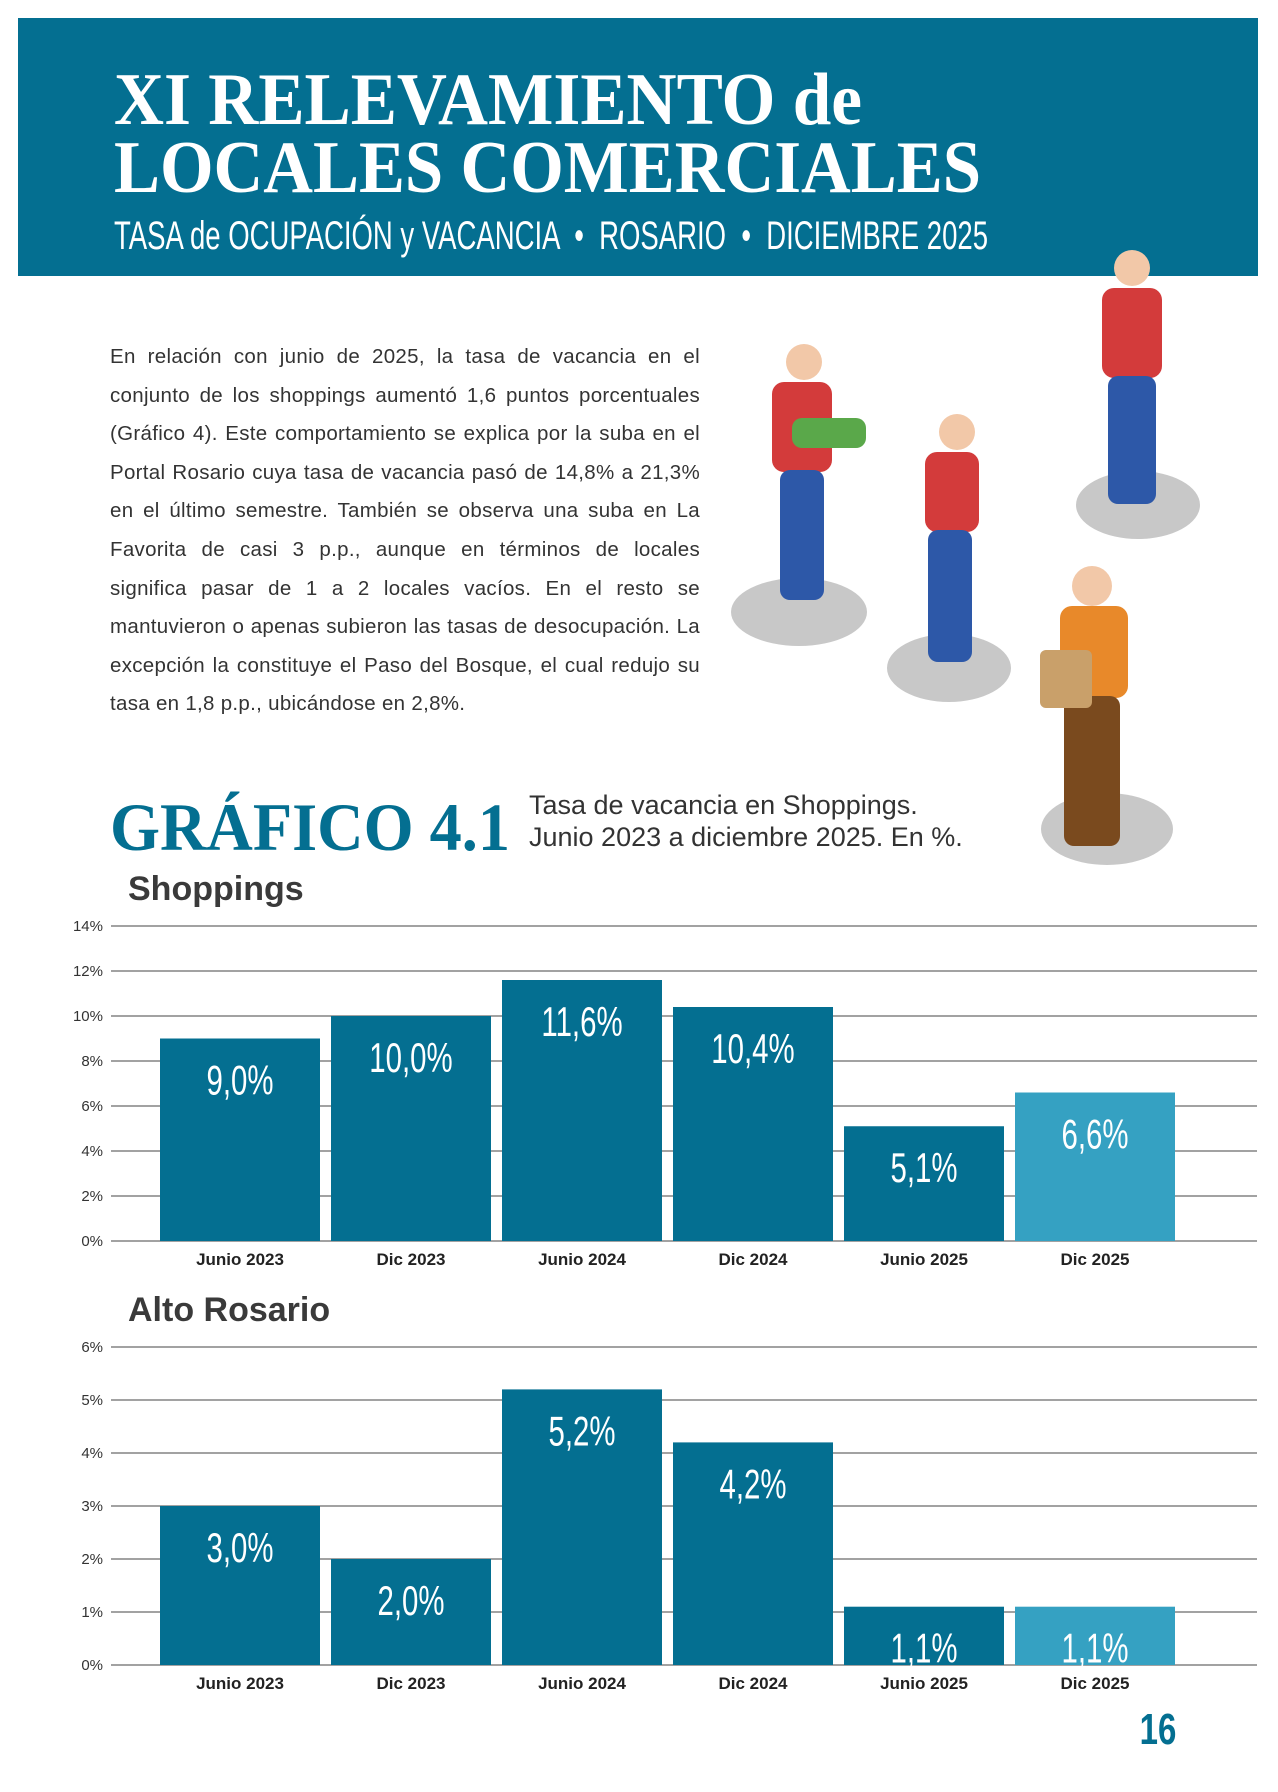  I want to click on y-tick-label: 1%, so click(92, 1612).